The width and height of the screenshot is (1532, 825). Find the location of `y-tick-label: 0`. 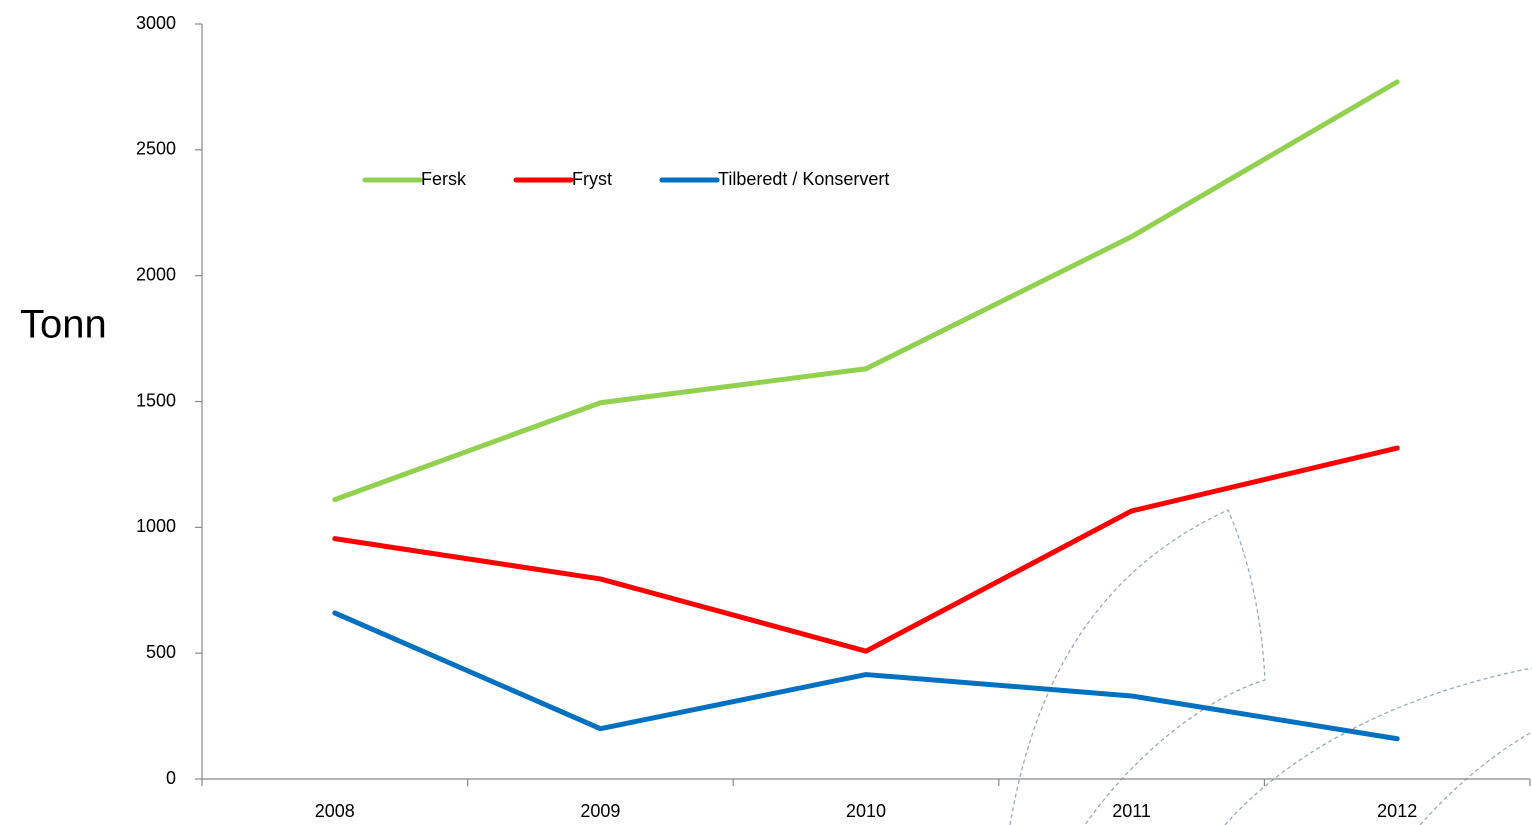

y-tick-label: 0 is located at coordinates (171, 778).